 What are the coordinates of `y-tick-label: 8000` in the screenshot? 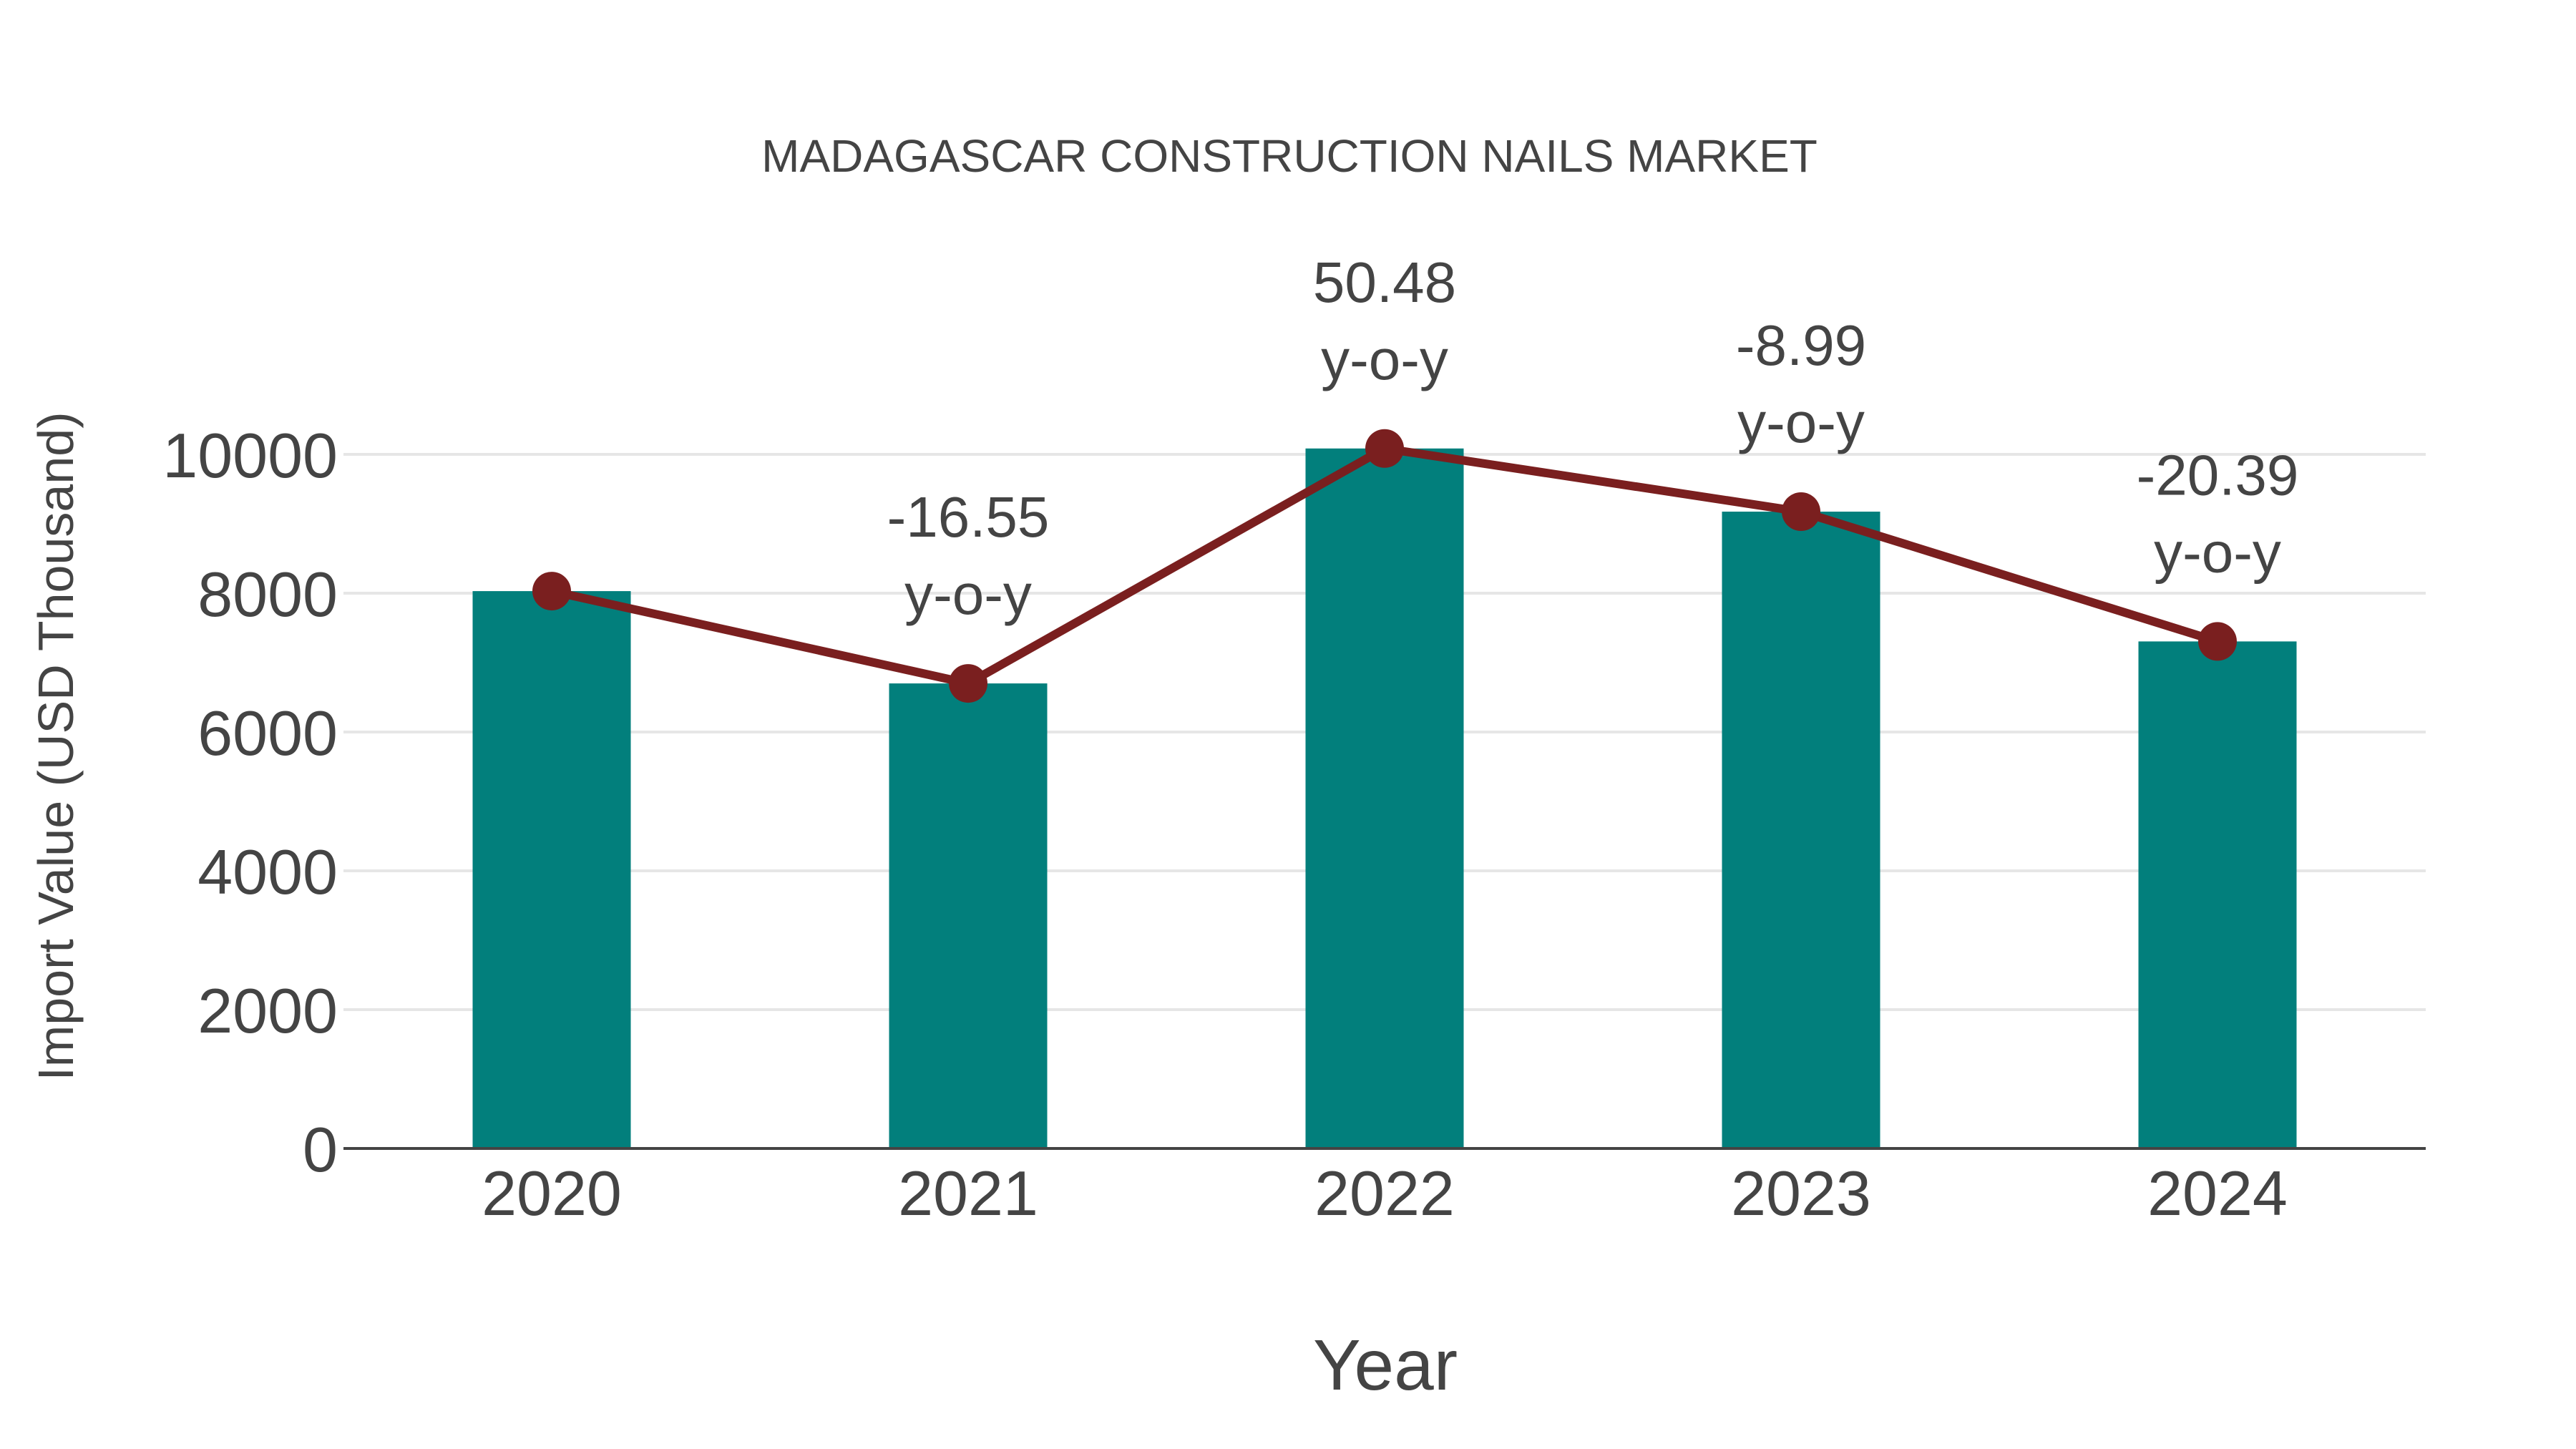 It's located at (267, 594).